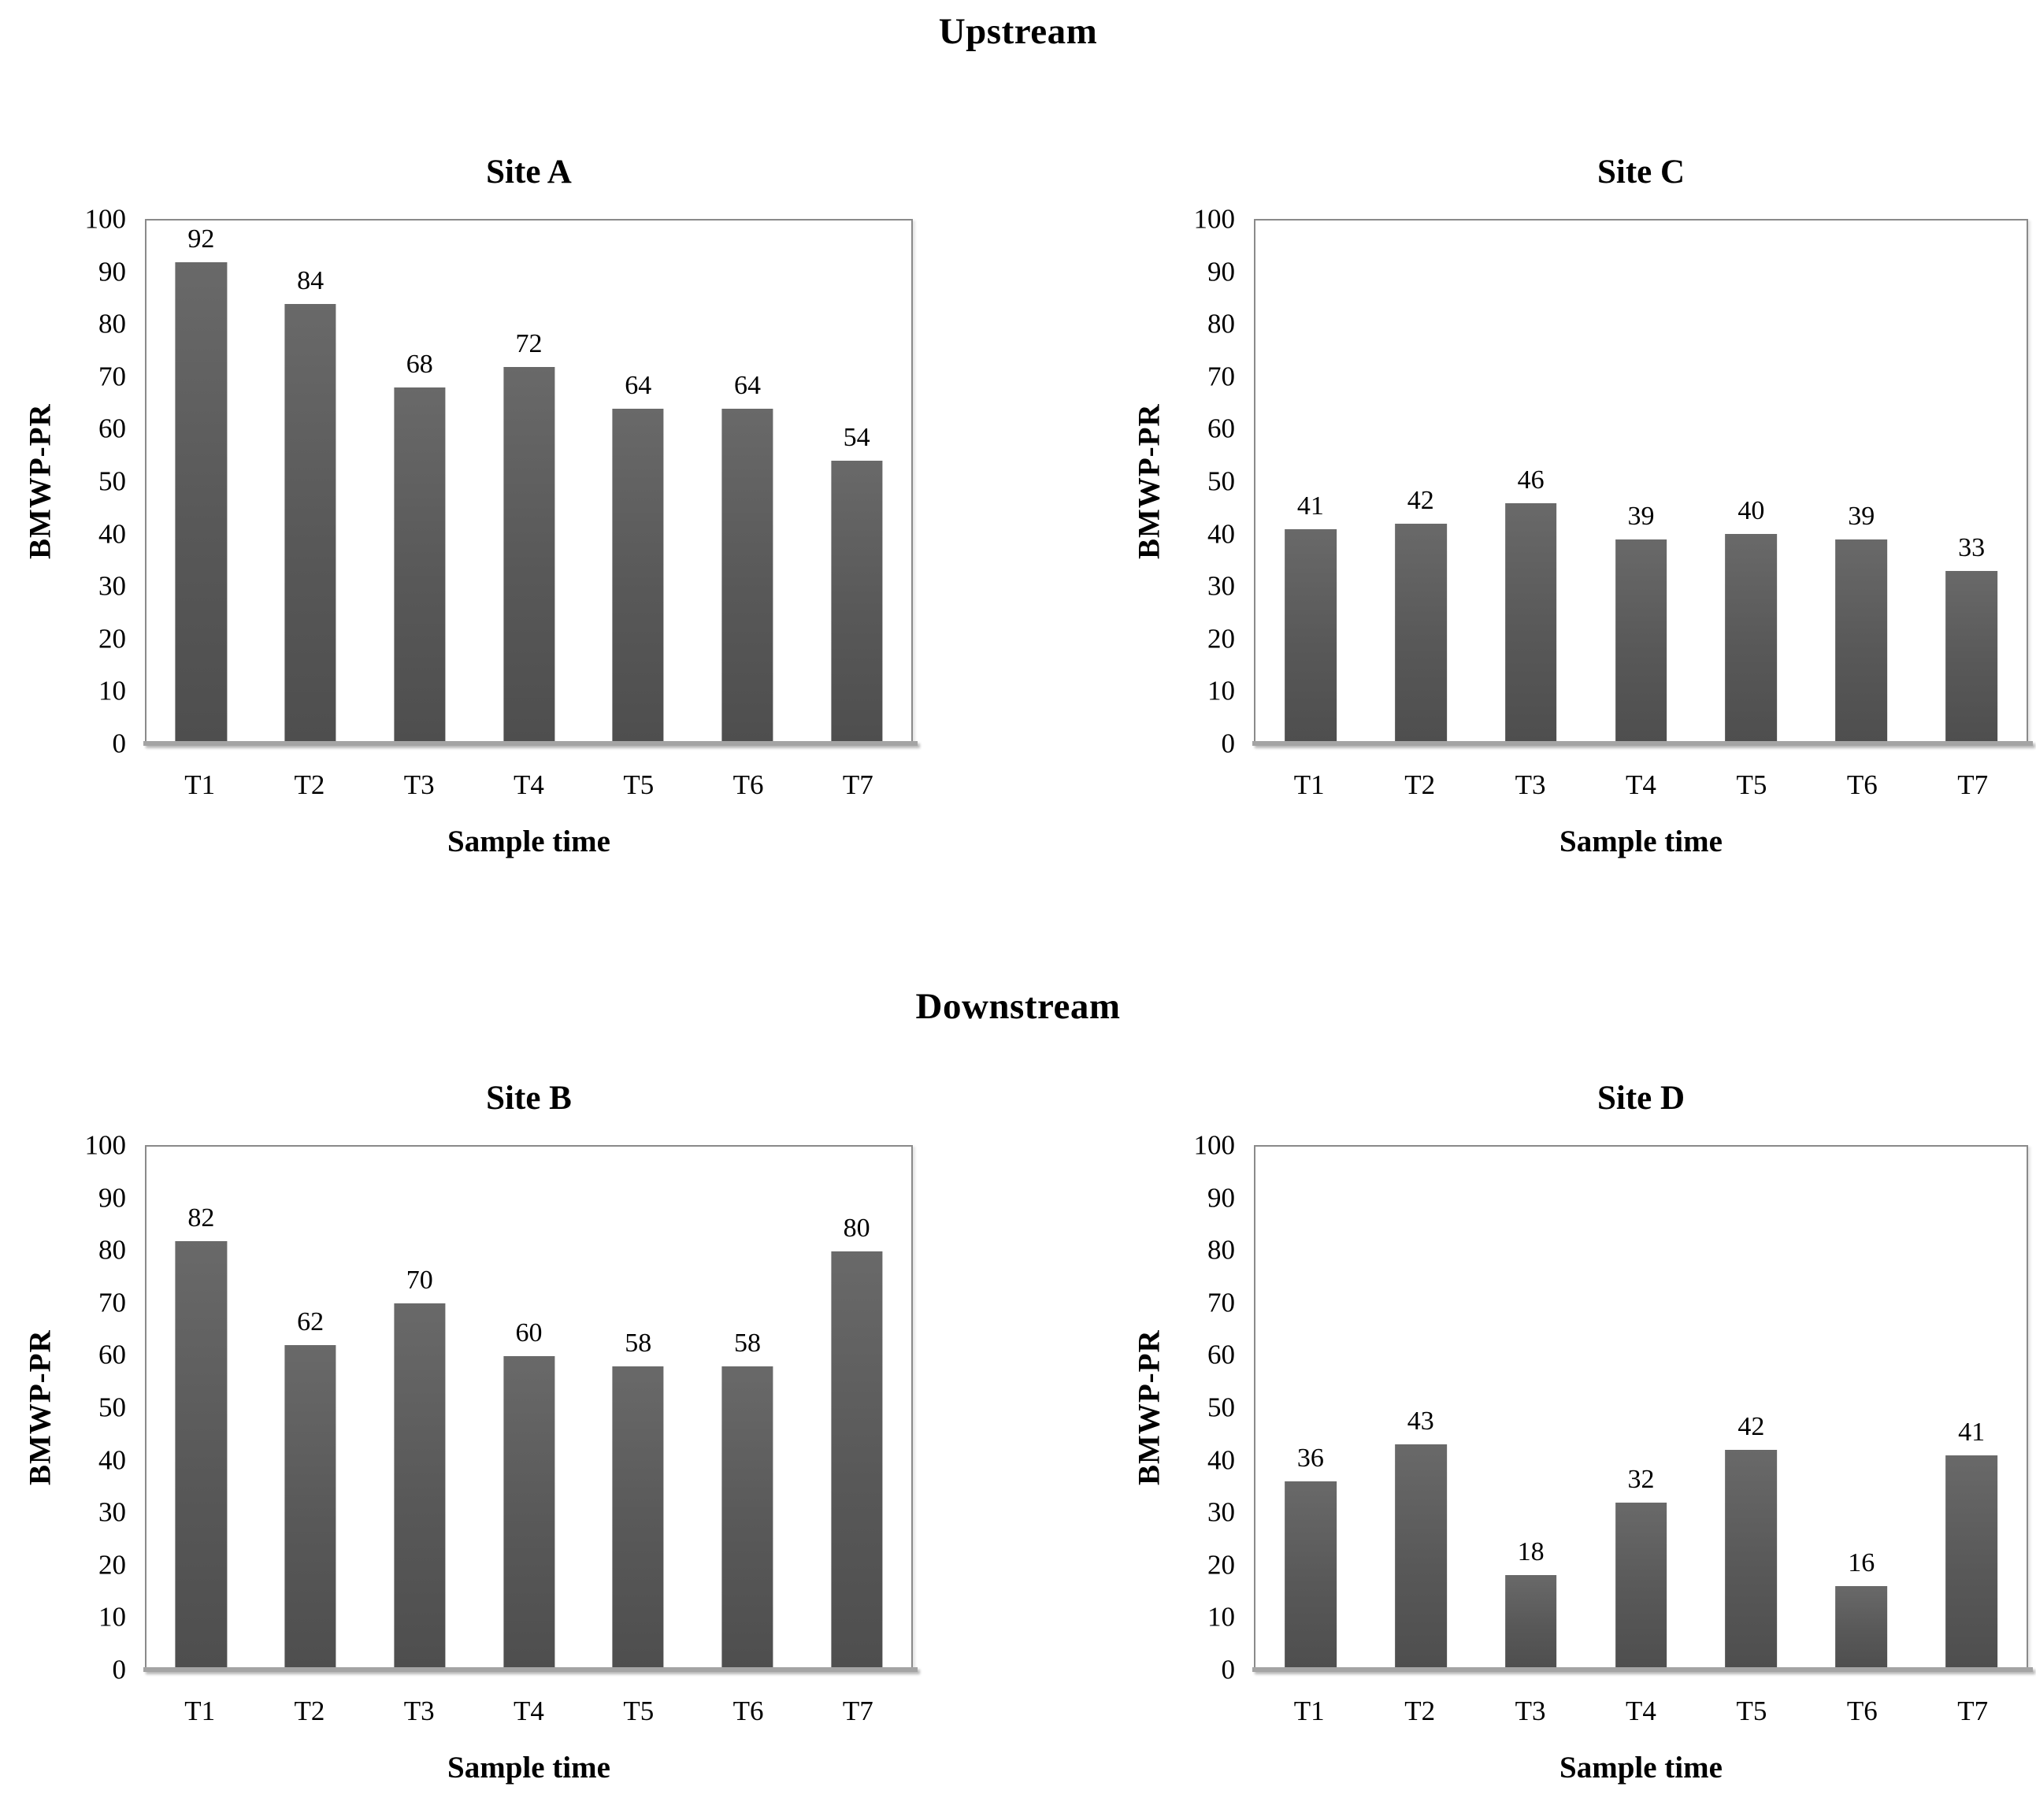 The width and height of the screenshot is (2036, 1820). What do you see at coordinates (1420, 1421) in the screenshot?
I see `bar-value-label: 43` at bounding box center [1420, 1421].